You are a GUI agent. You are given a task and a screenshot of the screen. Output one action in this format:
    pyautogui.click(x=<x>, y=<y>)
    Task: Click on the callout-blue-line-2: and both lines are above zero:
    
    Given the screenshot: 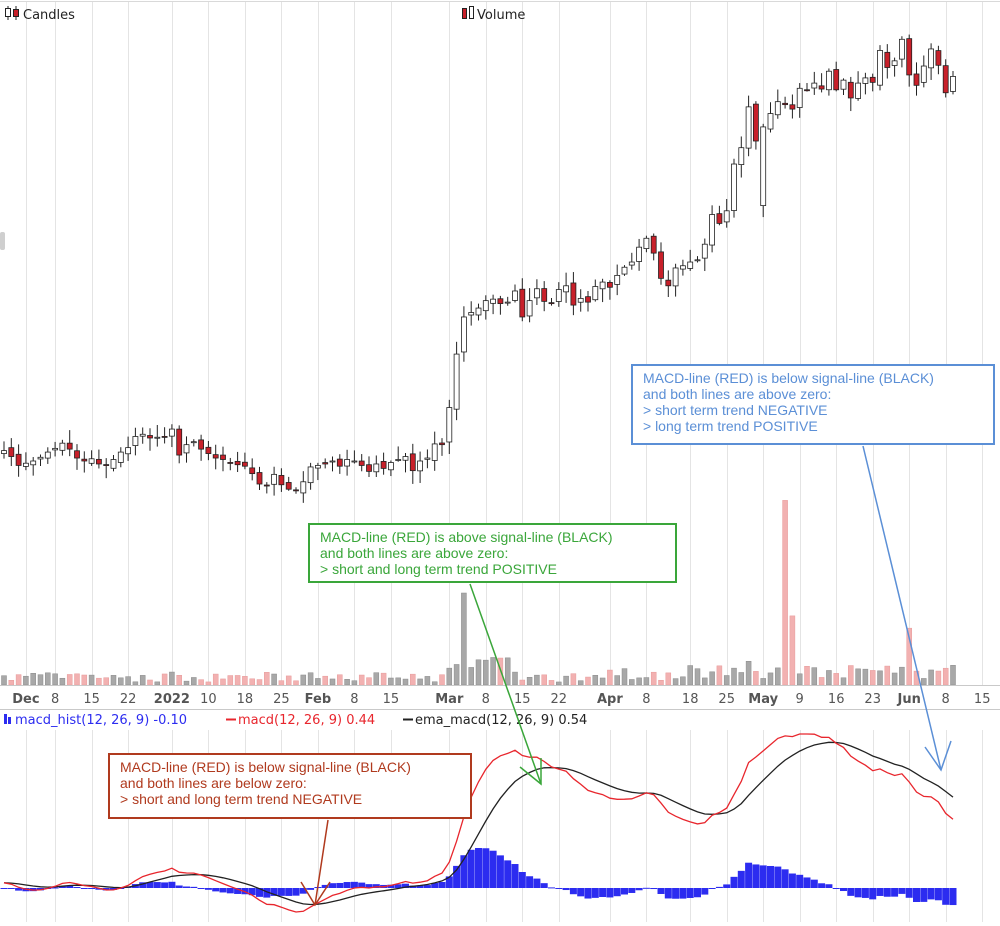 What is the action you would take?
    pyautogui.click(x=737, y=394)
    